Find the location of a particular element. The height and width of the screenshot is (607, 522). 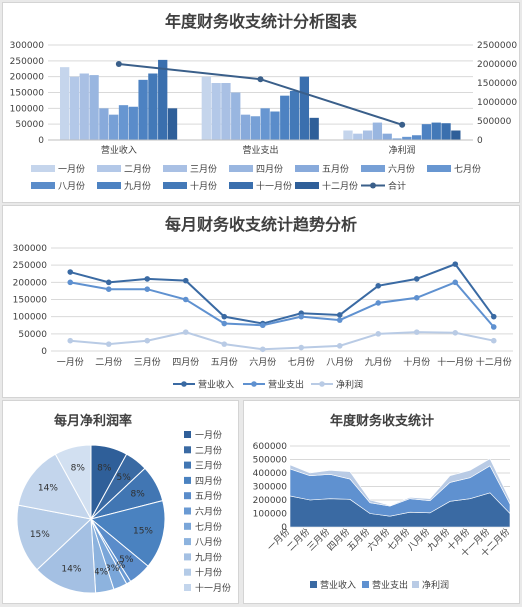

legend-label: 十一月份 is located at coordinates (274, 186).